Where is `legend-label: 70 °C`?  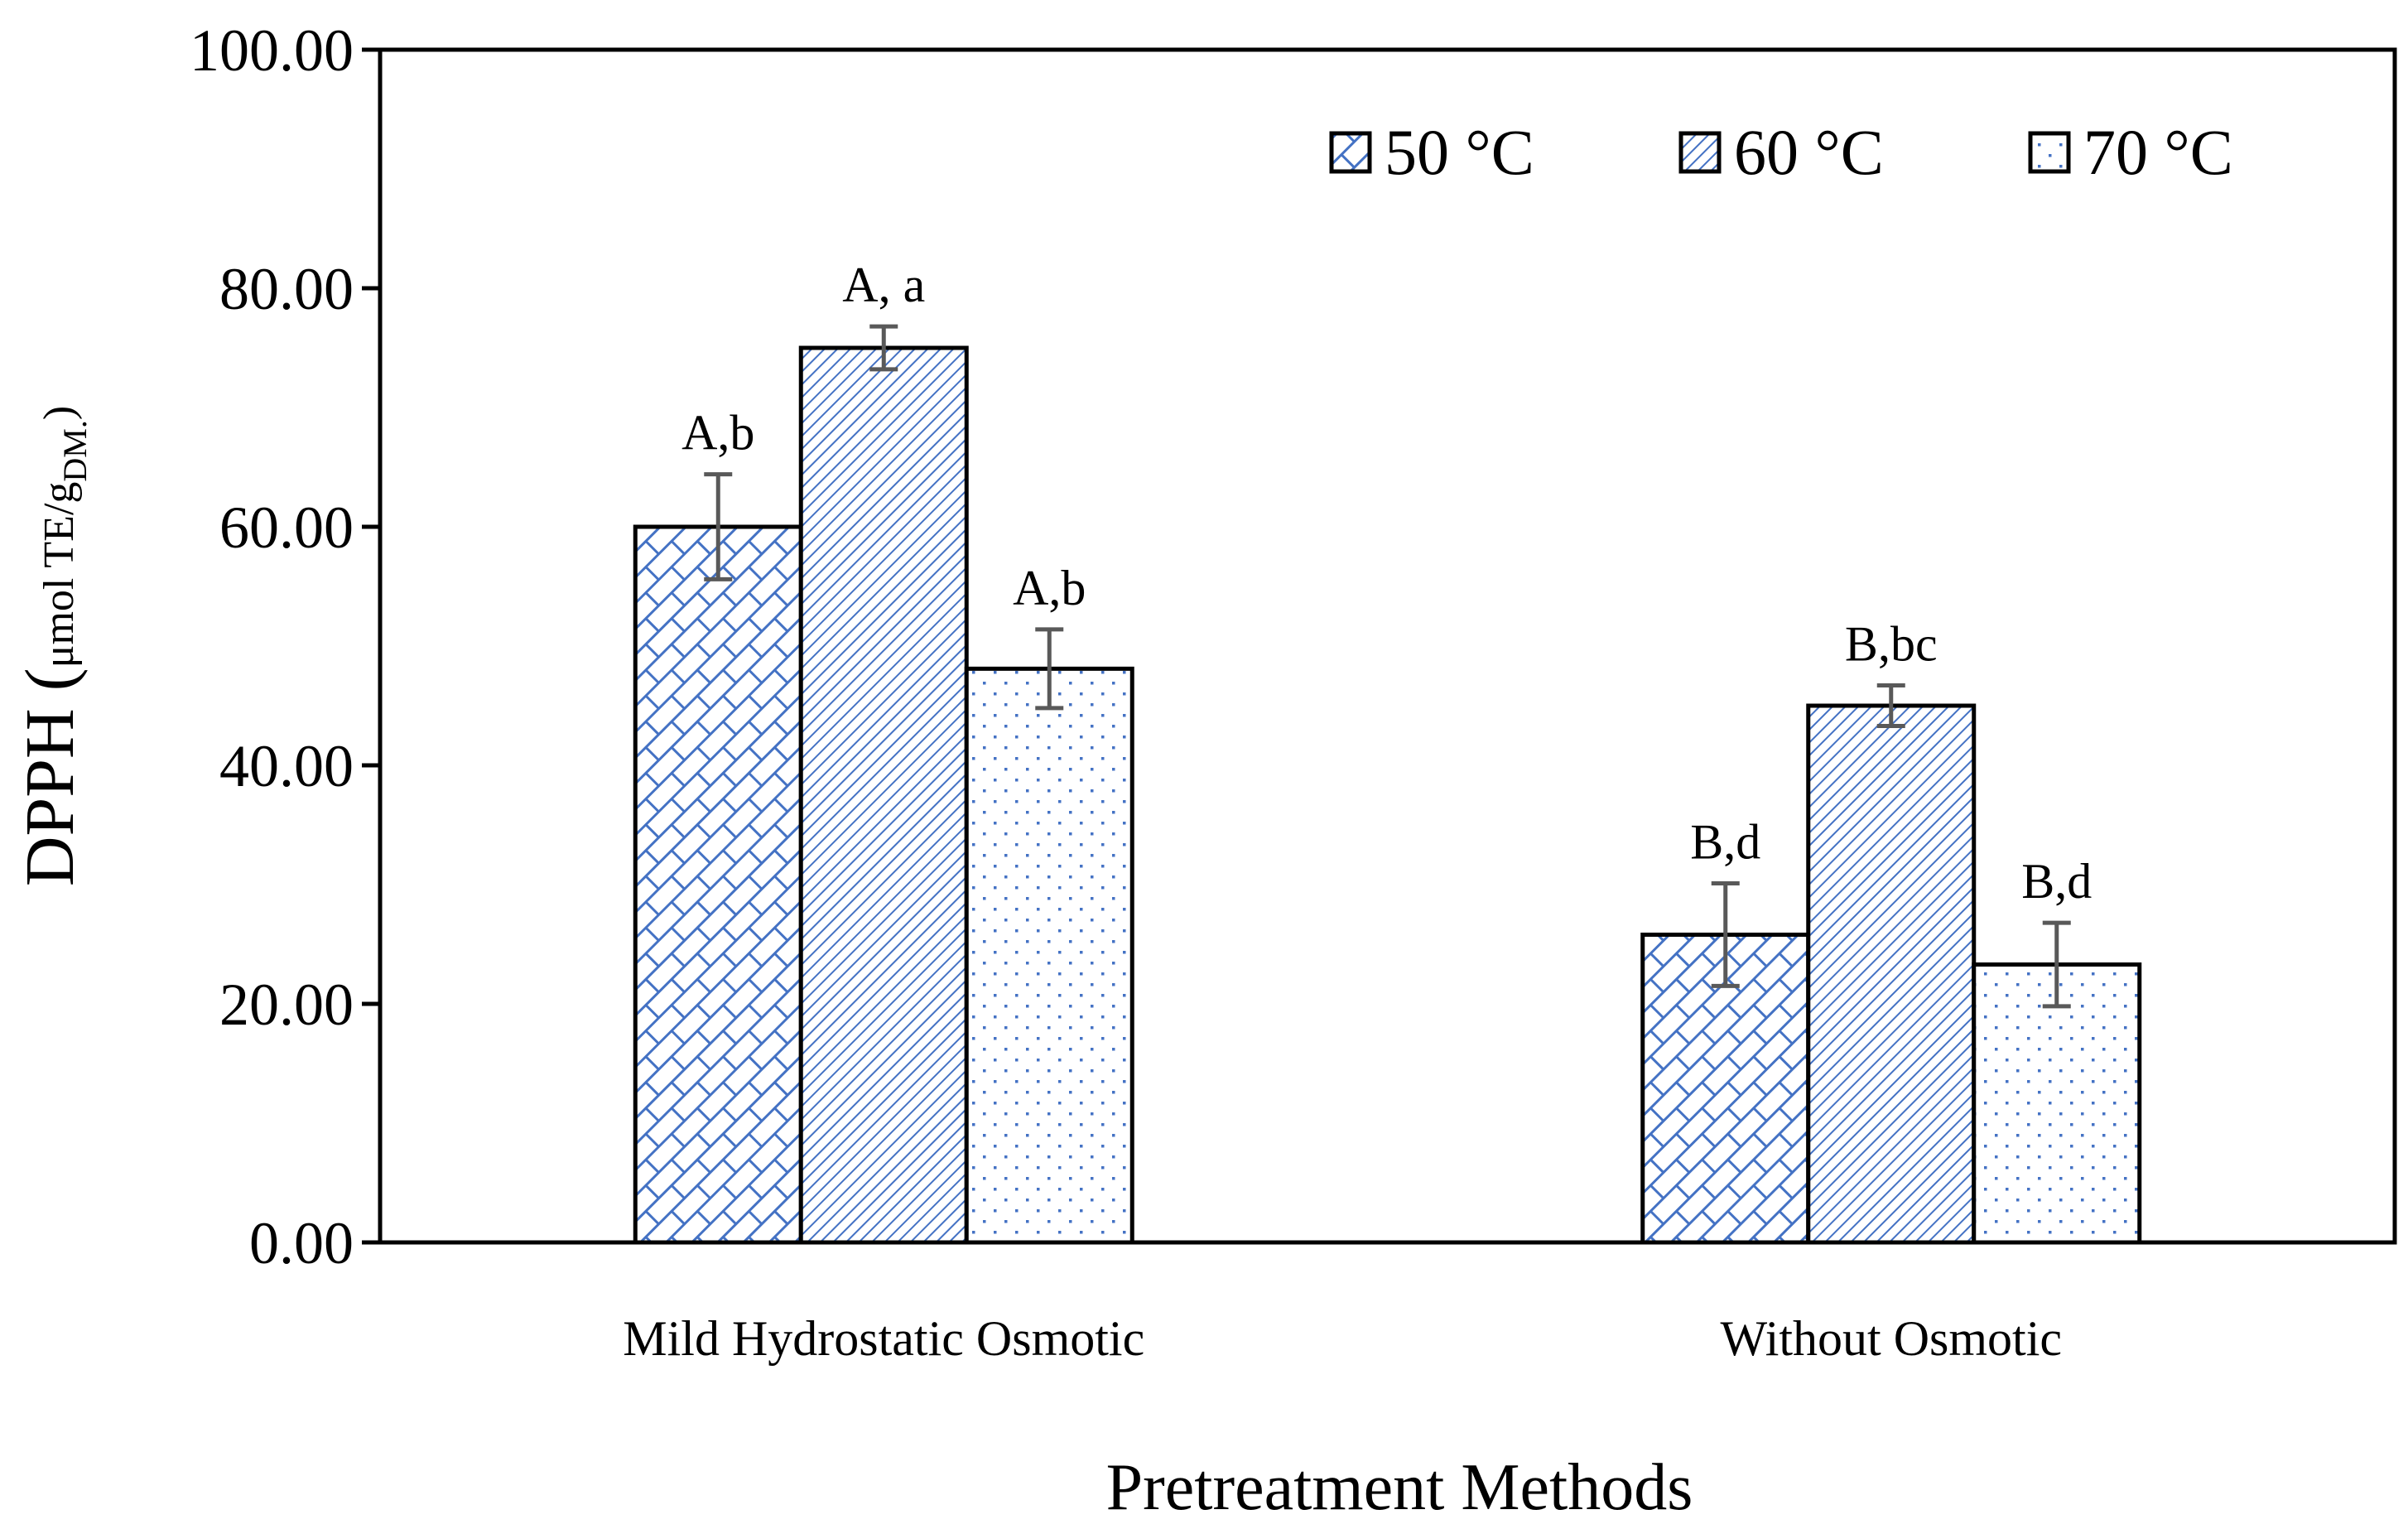
legend-label: 70 °C is located at coordinates (2158, 152).